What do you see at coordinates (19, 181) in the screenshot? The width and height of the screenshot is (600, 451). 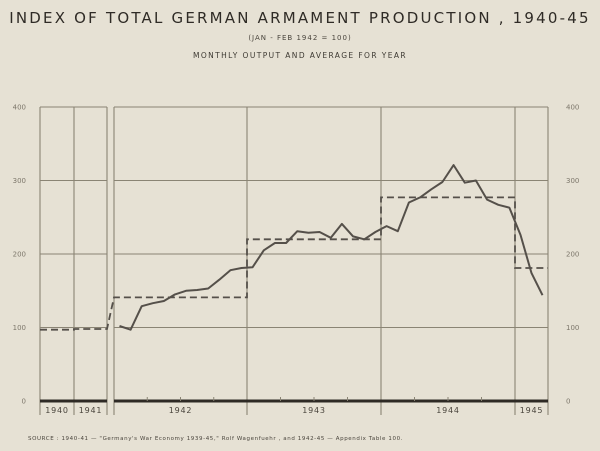 I see `y-tick-label-left: 300` at bounding box center [19, 181].